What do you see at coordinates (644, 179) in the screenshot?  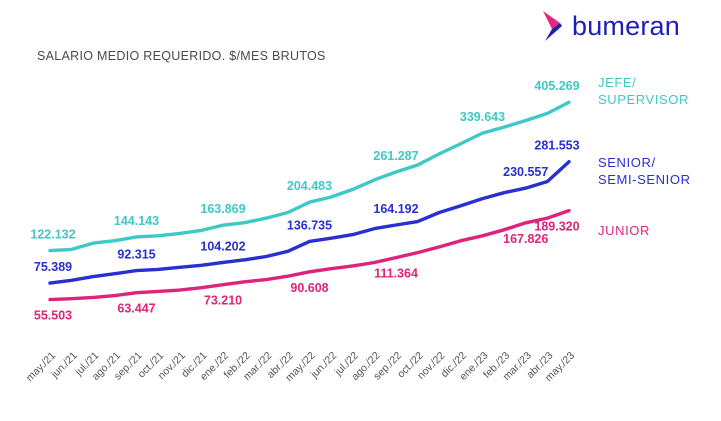 I see `legend-label-senior-semi-senior: SEMI-SENIOR` at bounding box center [644, 179].